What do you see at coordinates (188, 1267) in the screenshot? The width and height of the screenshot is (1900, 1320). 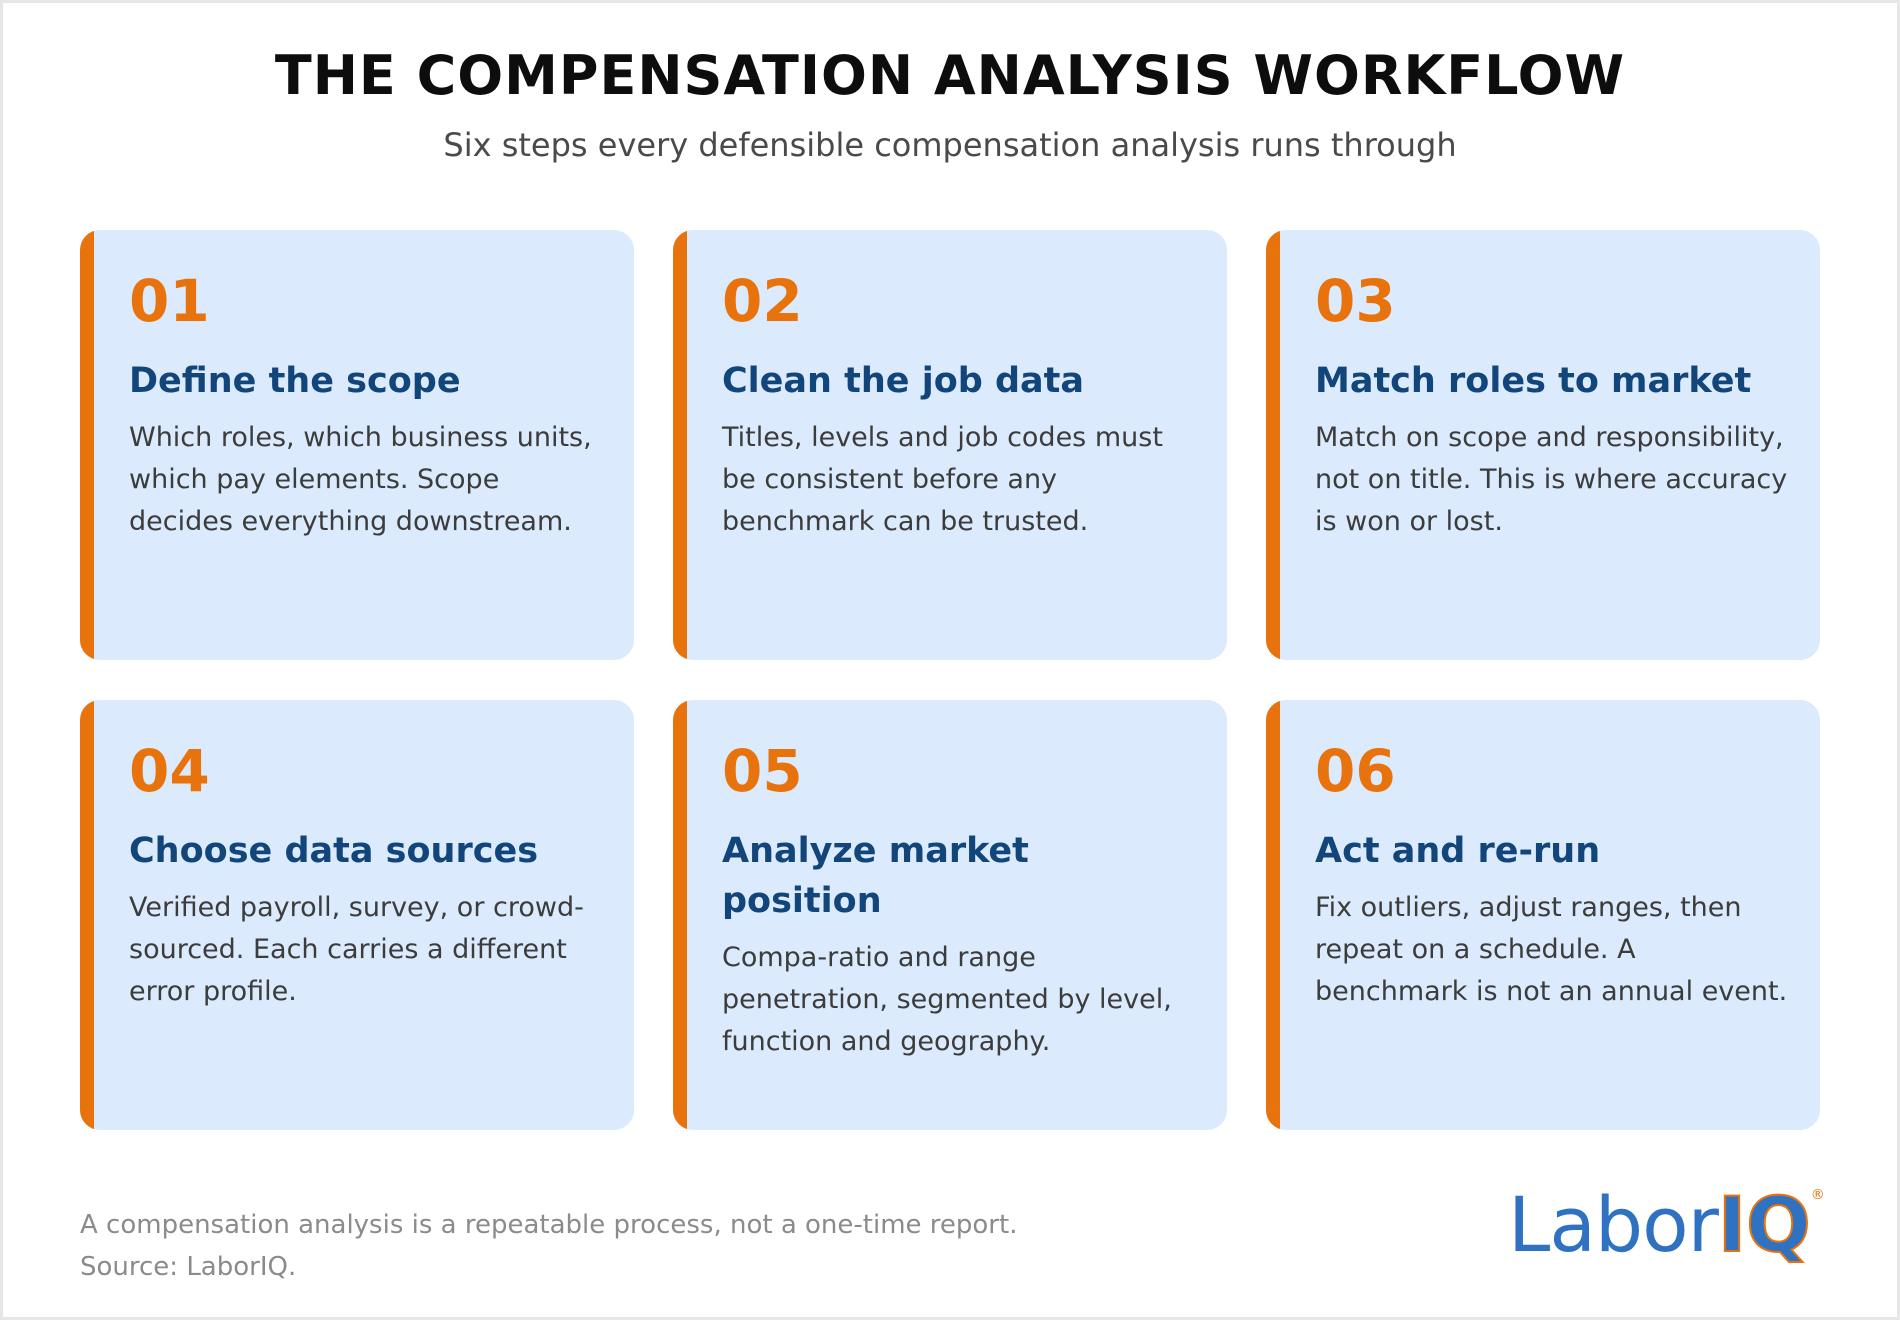 I see `footer-source: Source: LaborIQ.` at bounding box center [188, 1267].